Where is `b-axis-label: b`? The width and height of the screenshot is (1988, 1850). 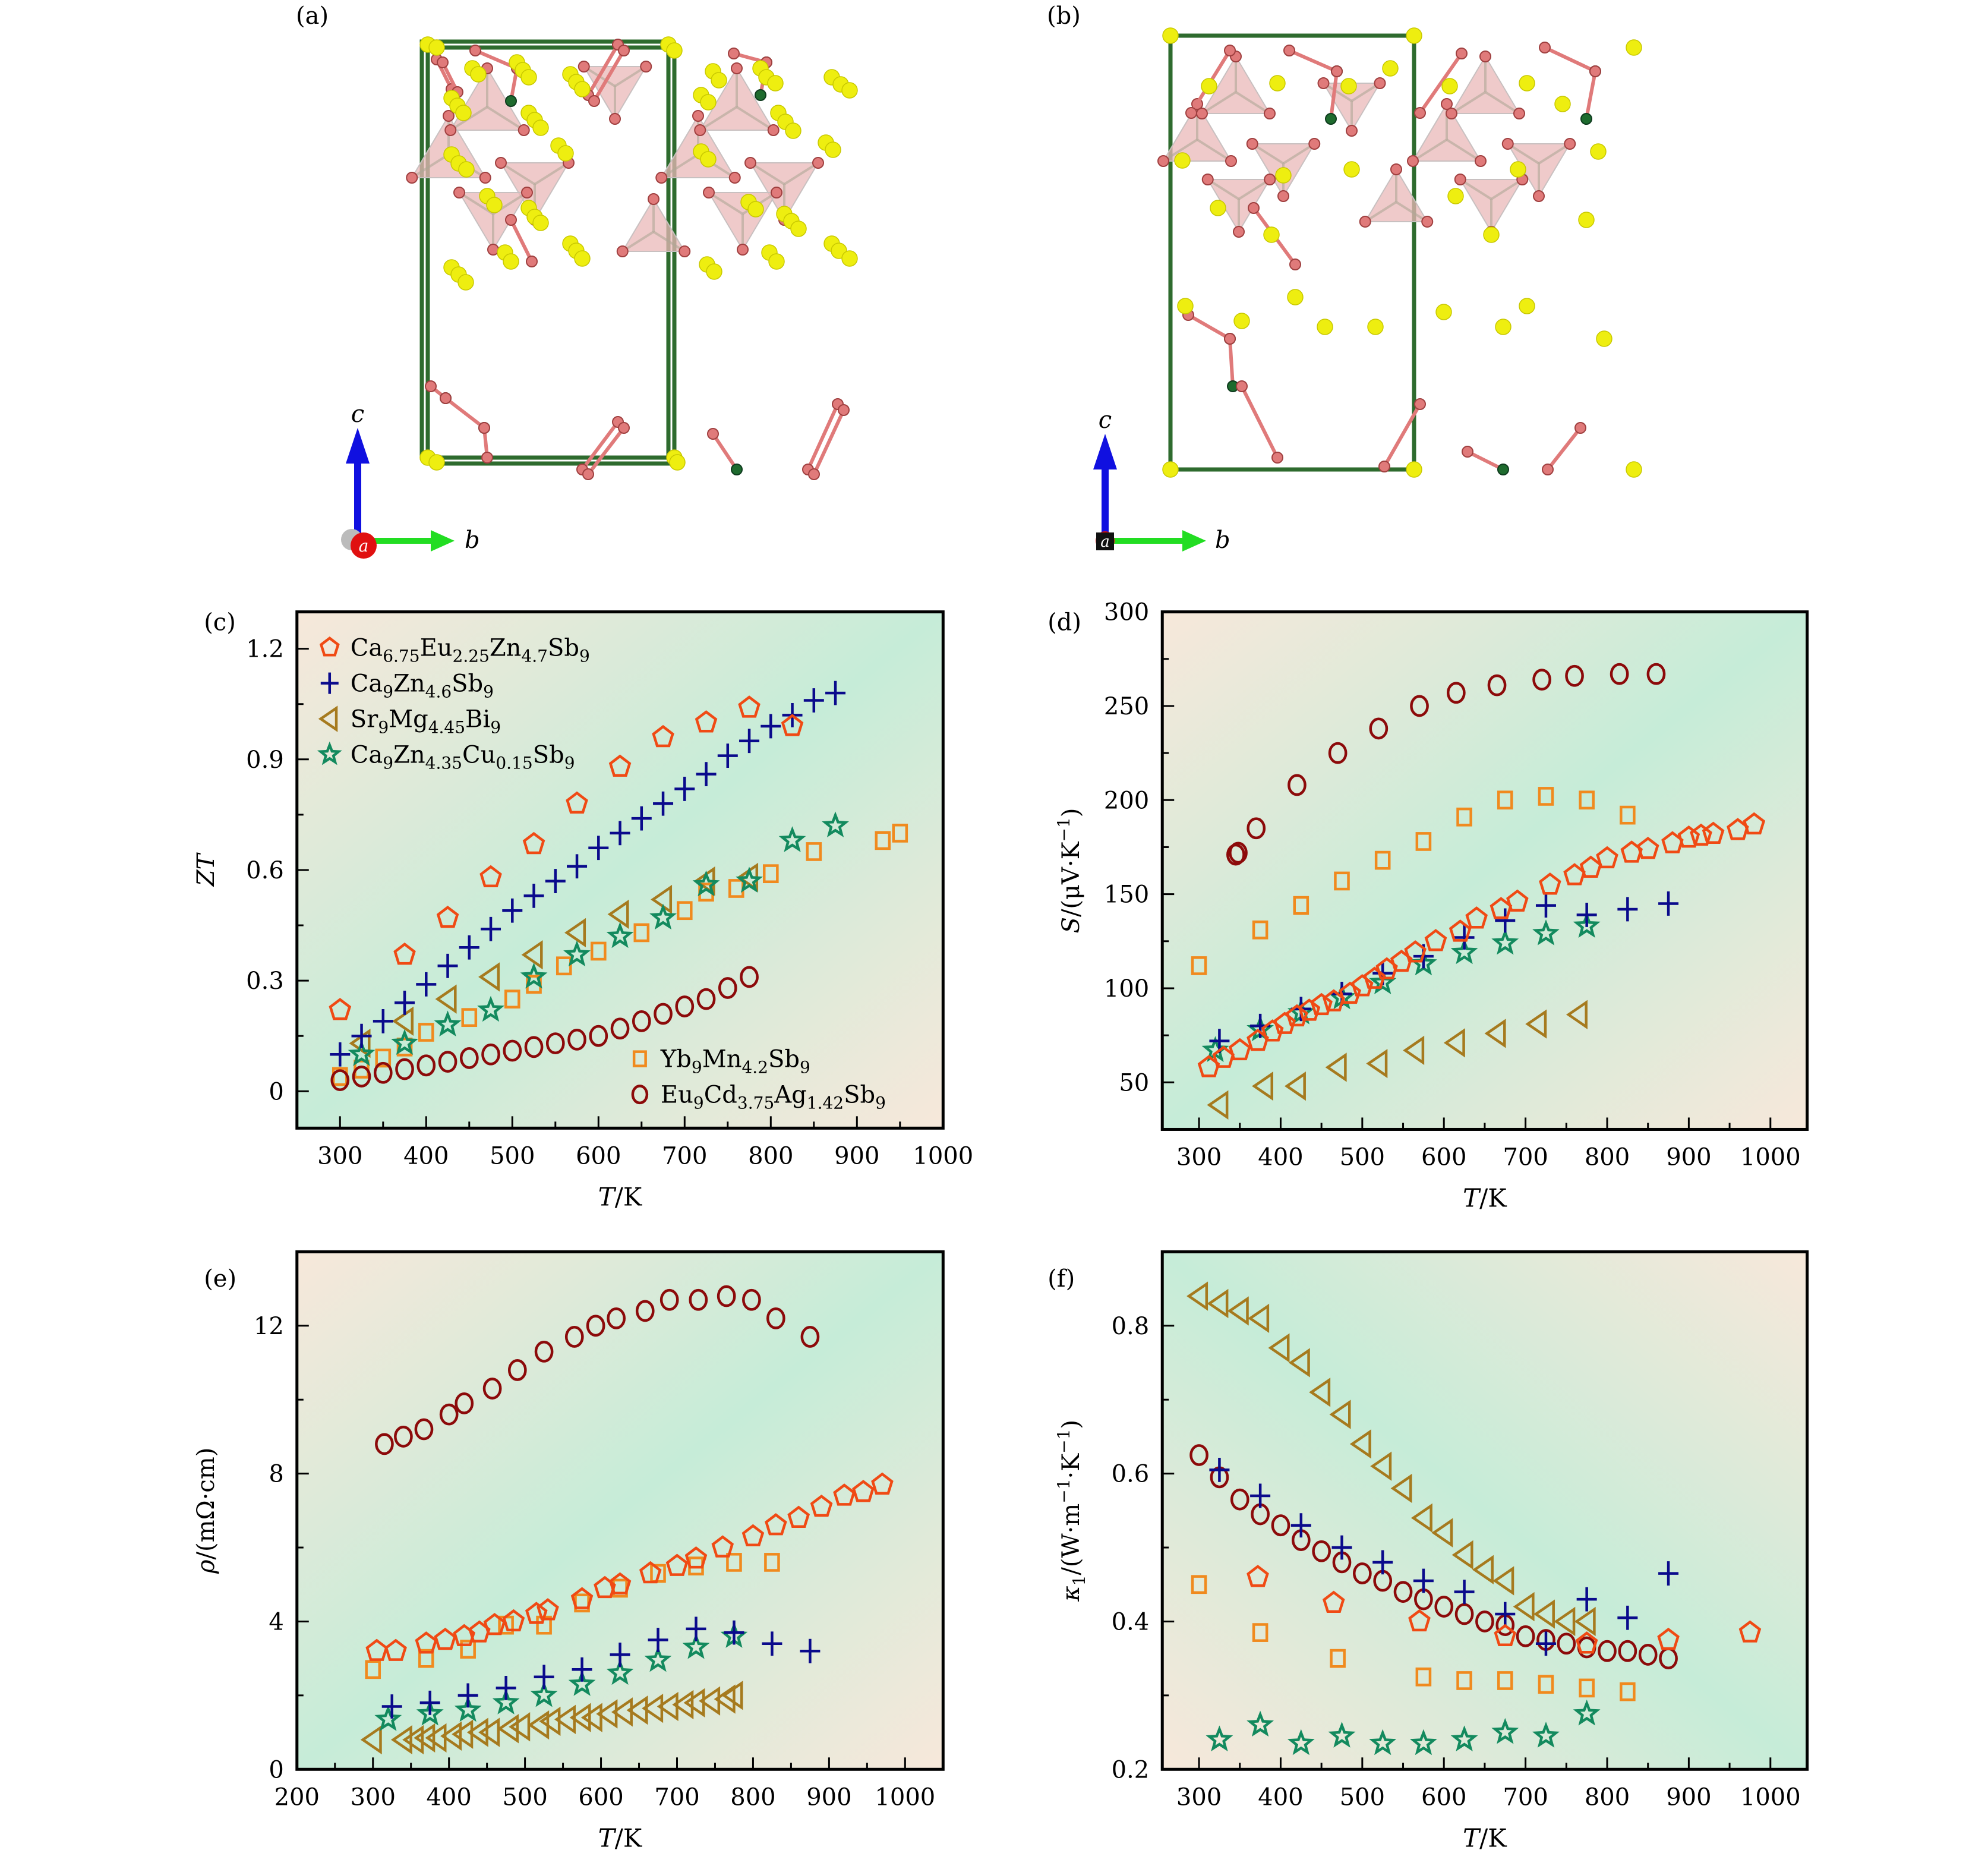 b-axis-label: b is located at coordinates (1222, 540).